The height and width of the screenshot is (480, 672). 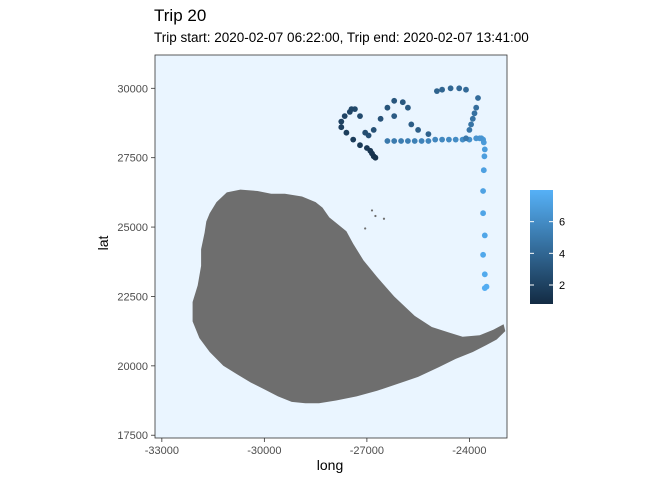 I want to click on x-tick-label: -27000, so click(x=367, y=451).